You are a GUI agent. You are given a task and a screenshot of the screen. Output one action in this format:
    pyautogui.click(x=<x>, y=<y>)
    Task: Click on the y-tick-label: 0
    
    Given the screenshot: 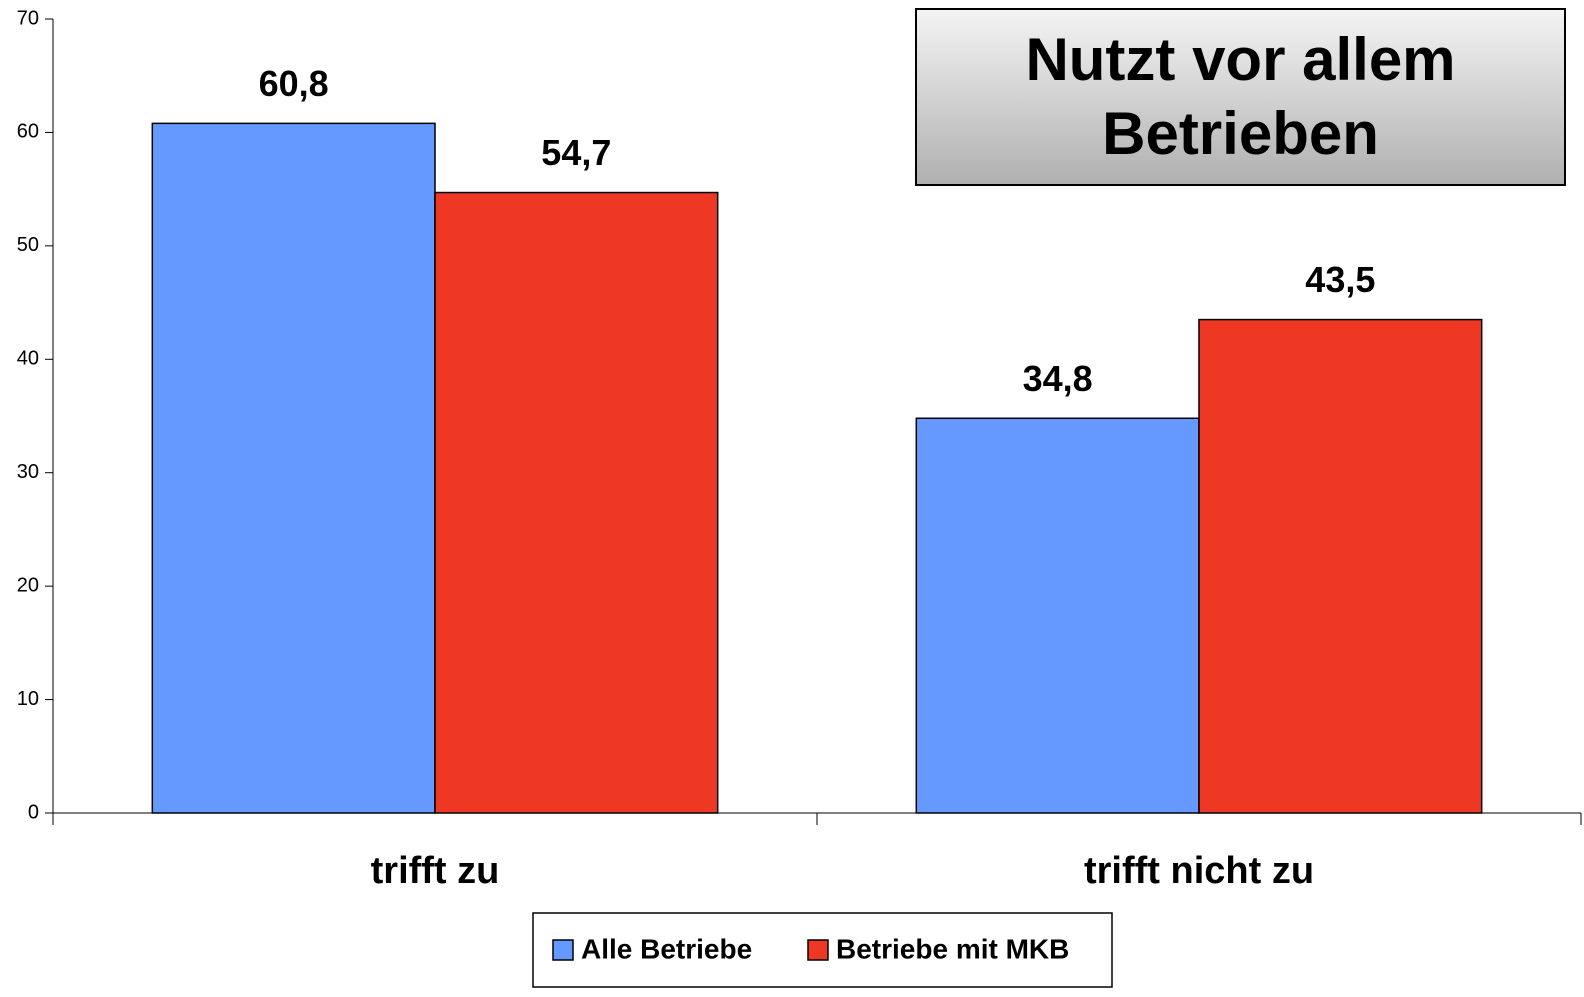 What is the action you would take?
    pyautogui.click(x=33, y=812)
    